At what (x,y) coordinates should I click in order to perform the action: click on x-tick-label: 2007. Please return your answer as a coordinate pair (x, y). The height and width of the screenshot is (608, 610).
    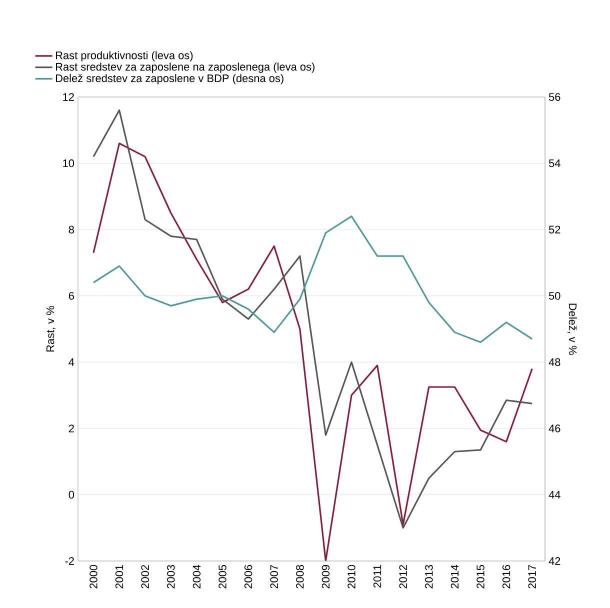
    Looking at the image, I should click on (274, 576).